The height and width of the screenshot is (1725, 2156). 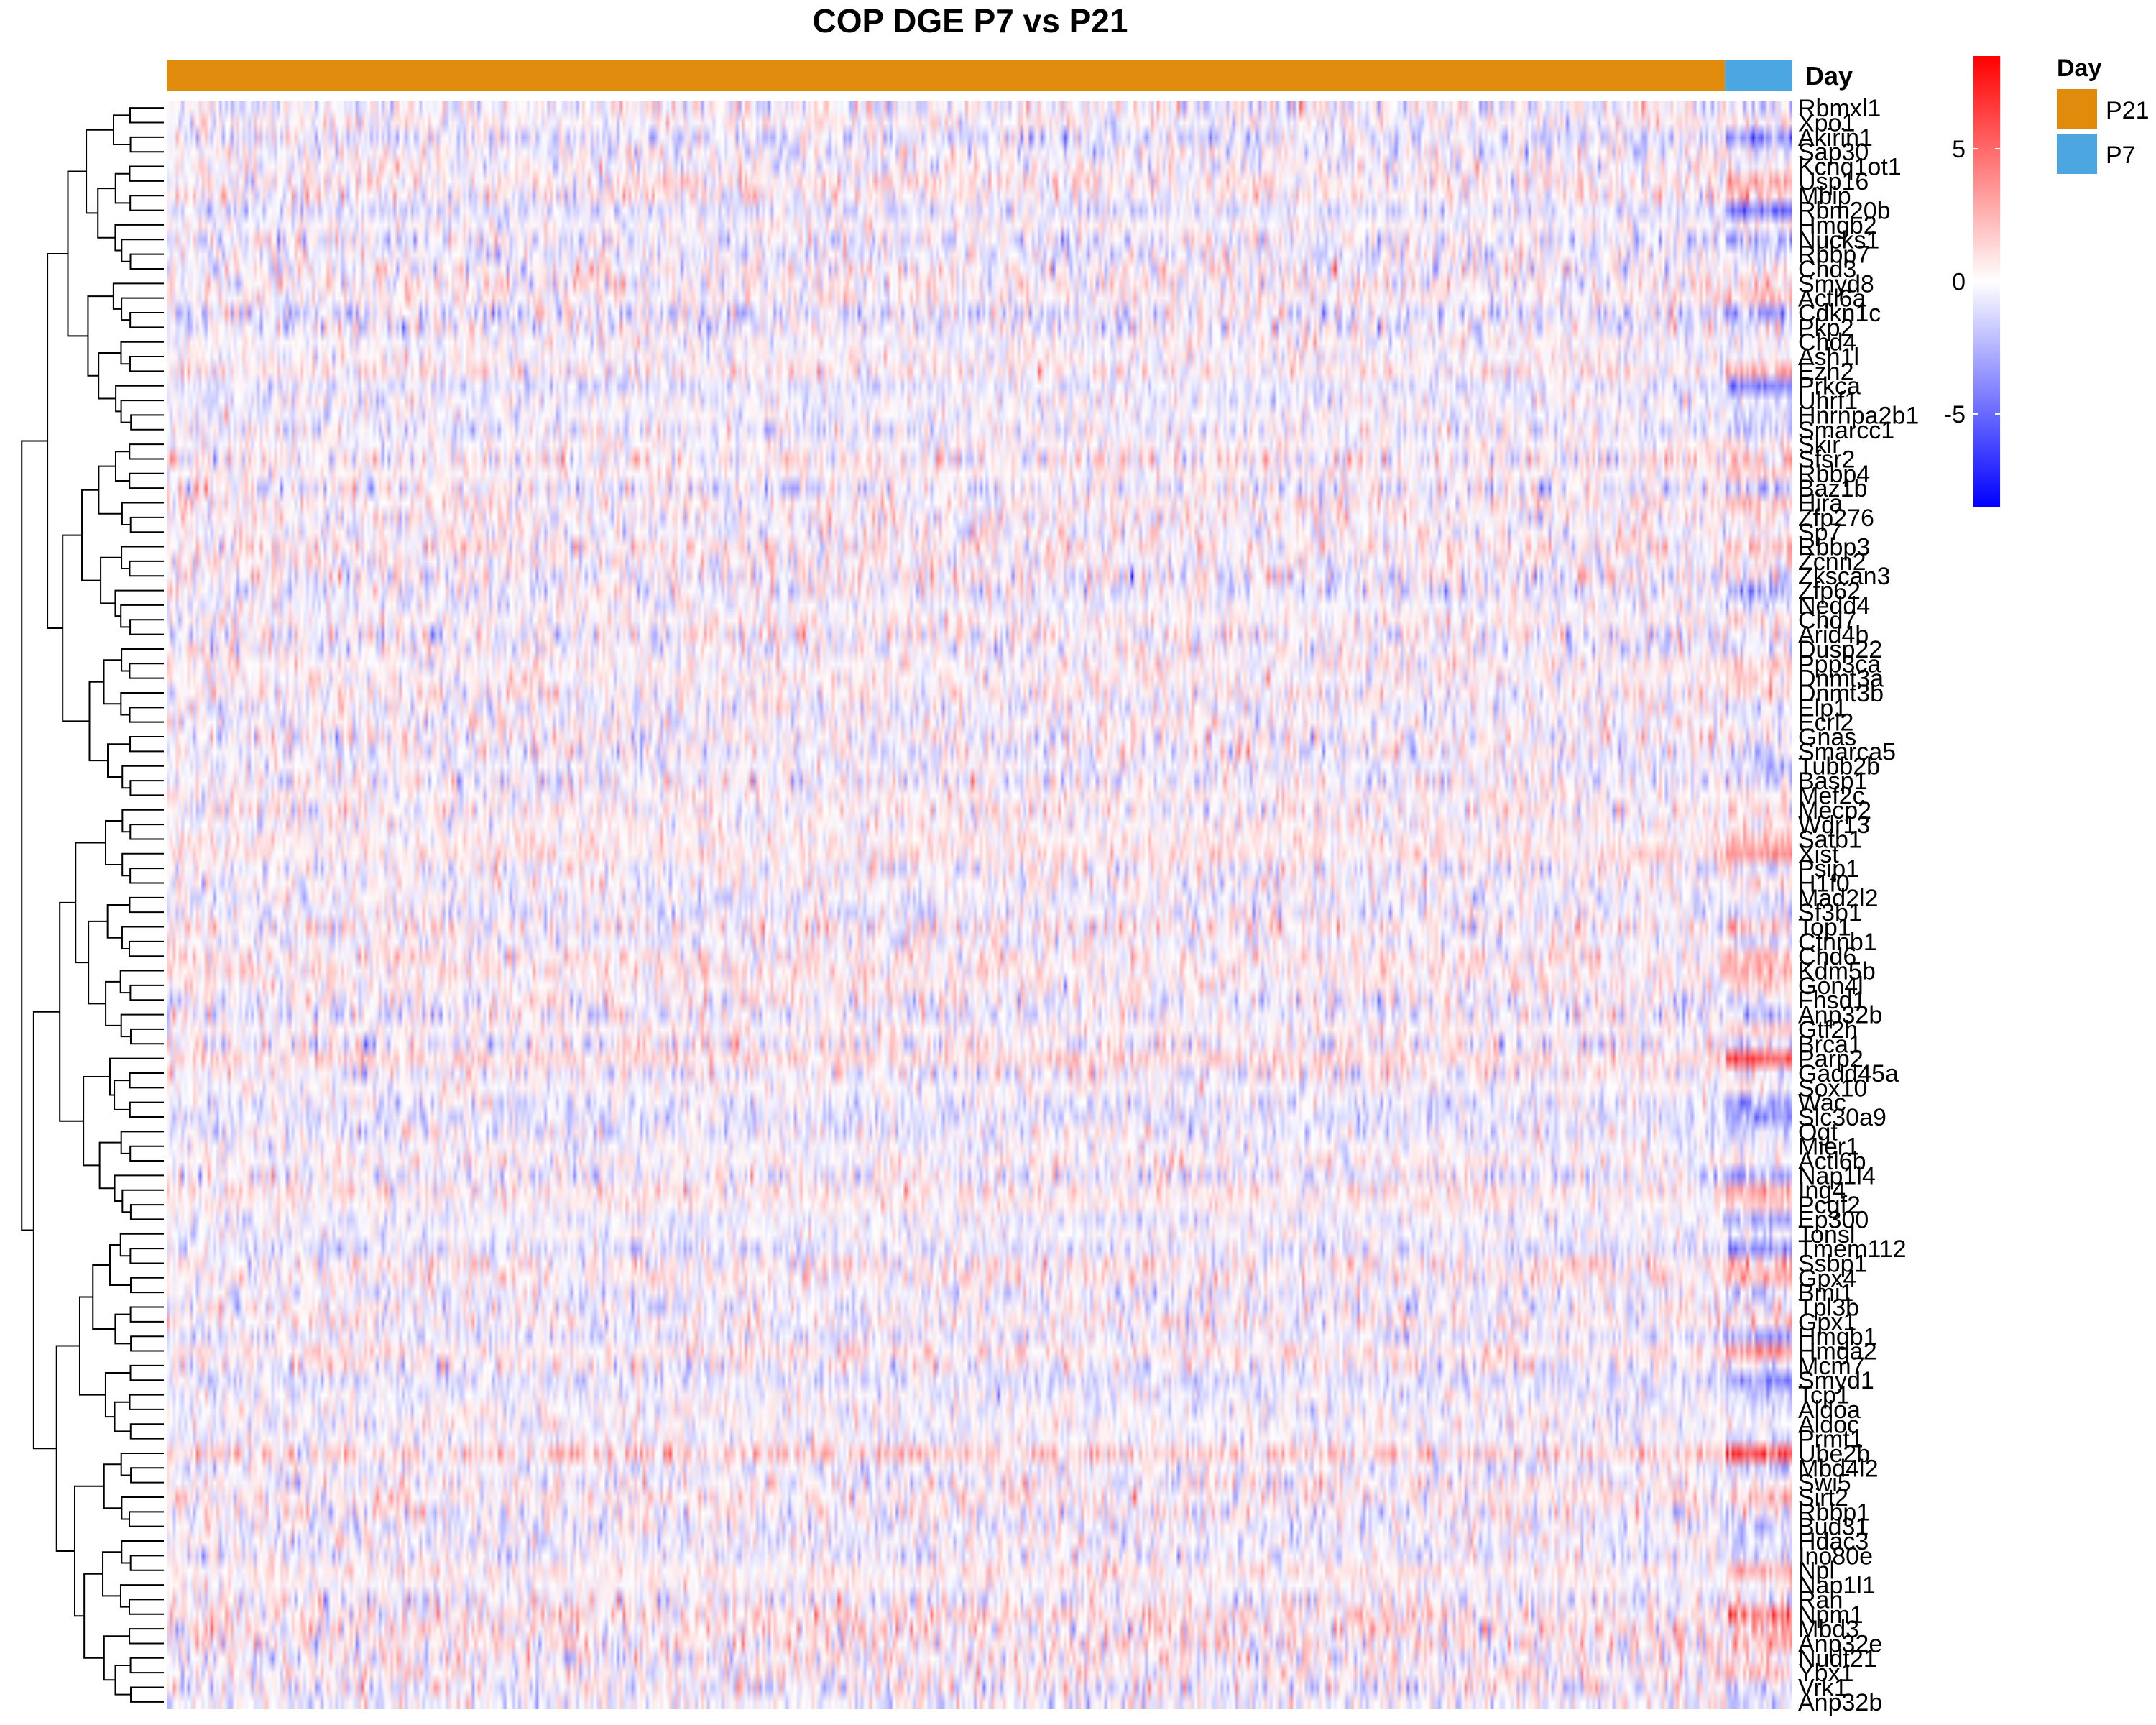 What do you see at coordinates (1818, 1132) in the screenshot?
I see `row-label: Ogt` at bounding box center [1818, 1132].